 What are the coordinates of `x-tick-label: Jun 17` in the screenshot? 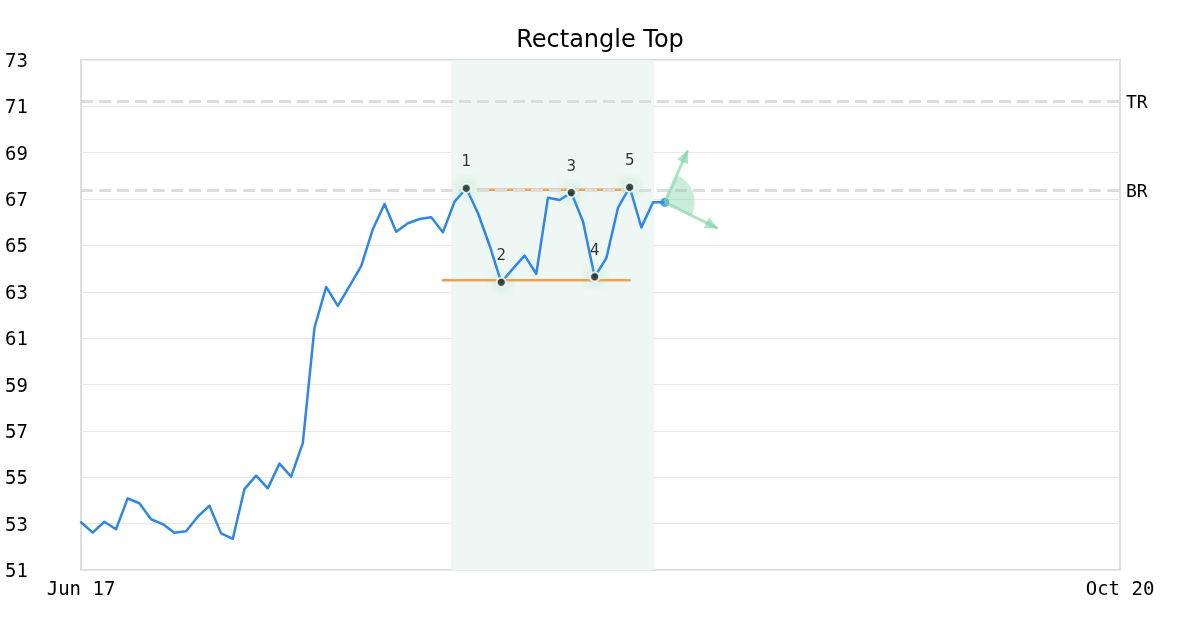 It's located at (81, 587).